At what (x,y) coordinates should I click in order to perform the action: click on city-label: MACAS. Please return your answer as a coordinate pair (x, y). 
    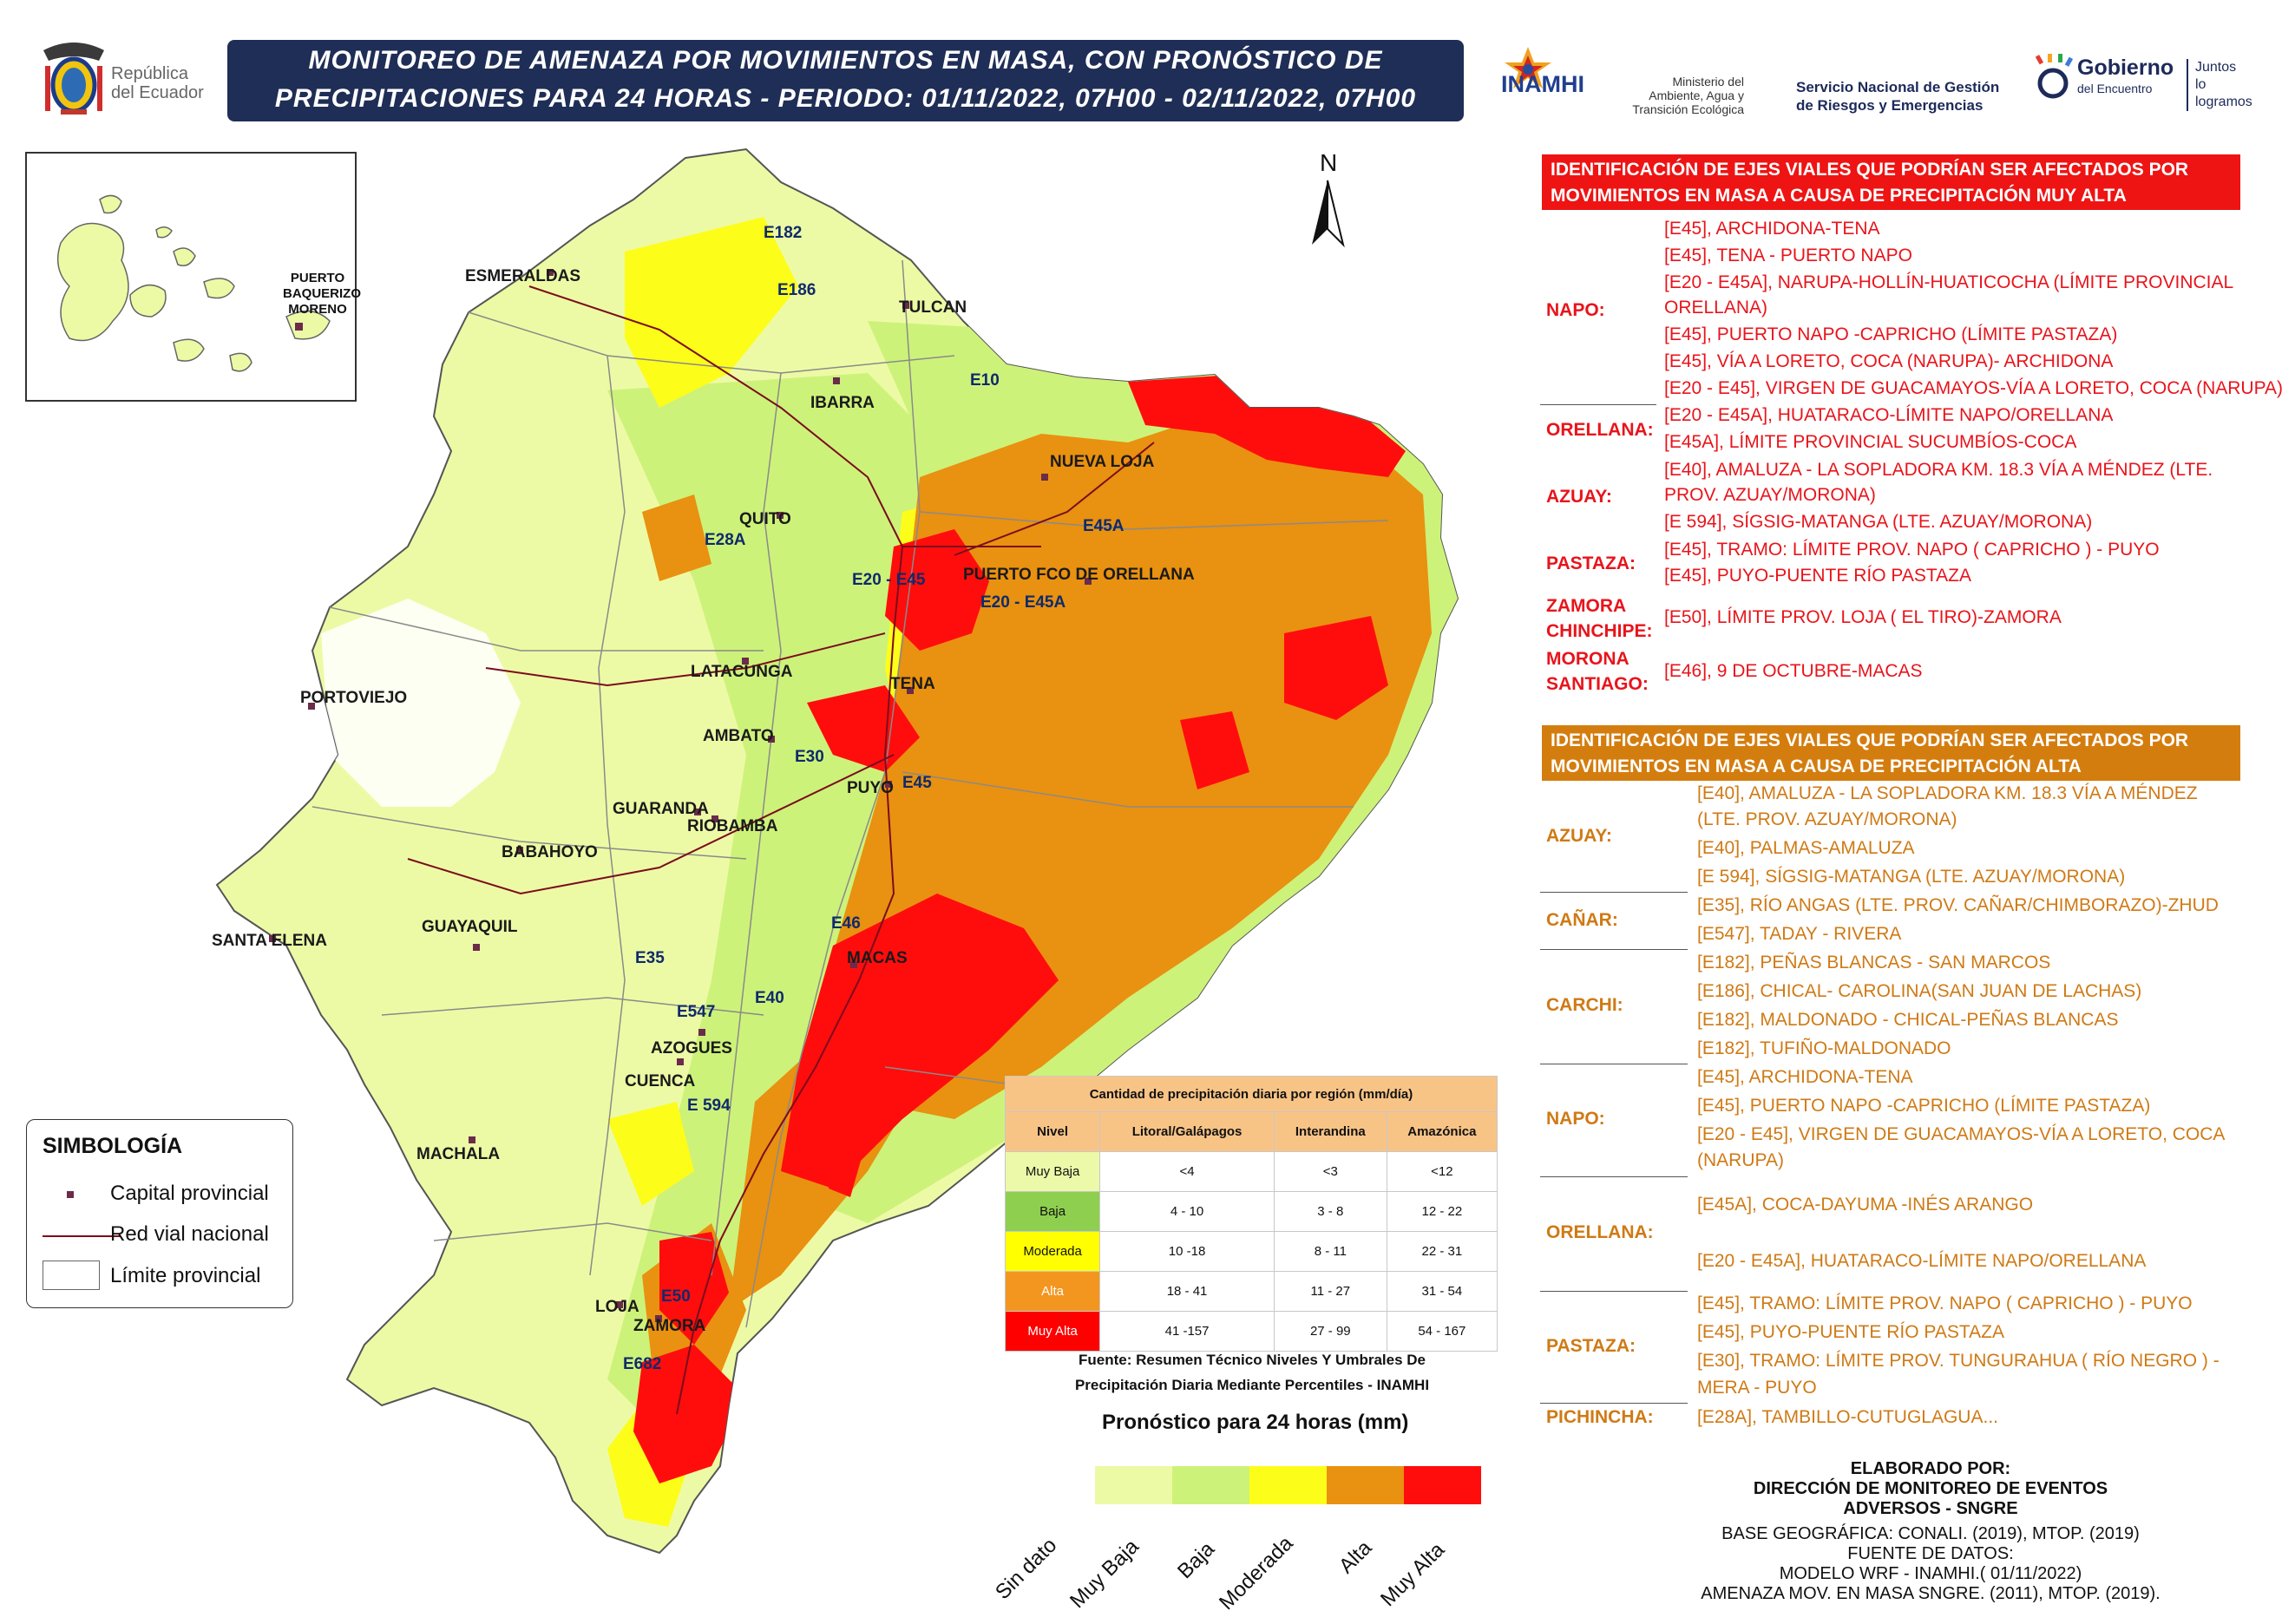
    Looking at the image, I should click on (877, 958).